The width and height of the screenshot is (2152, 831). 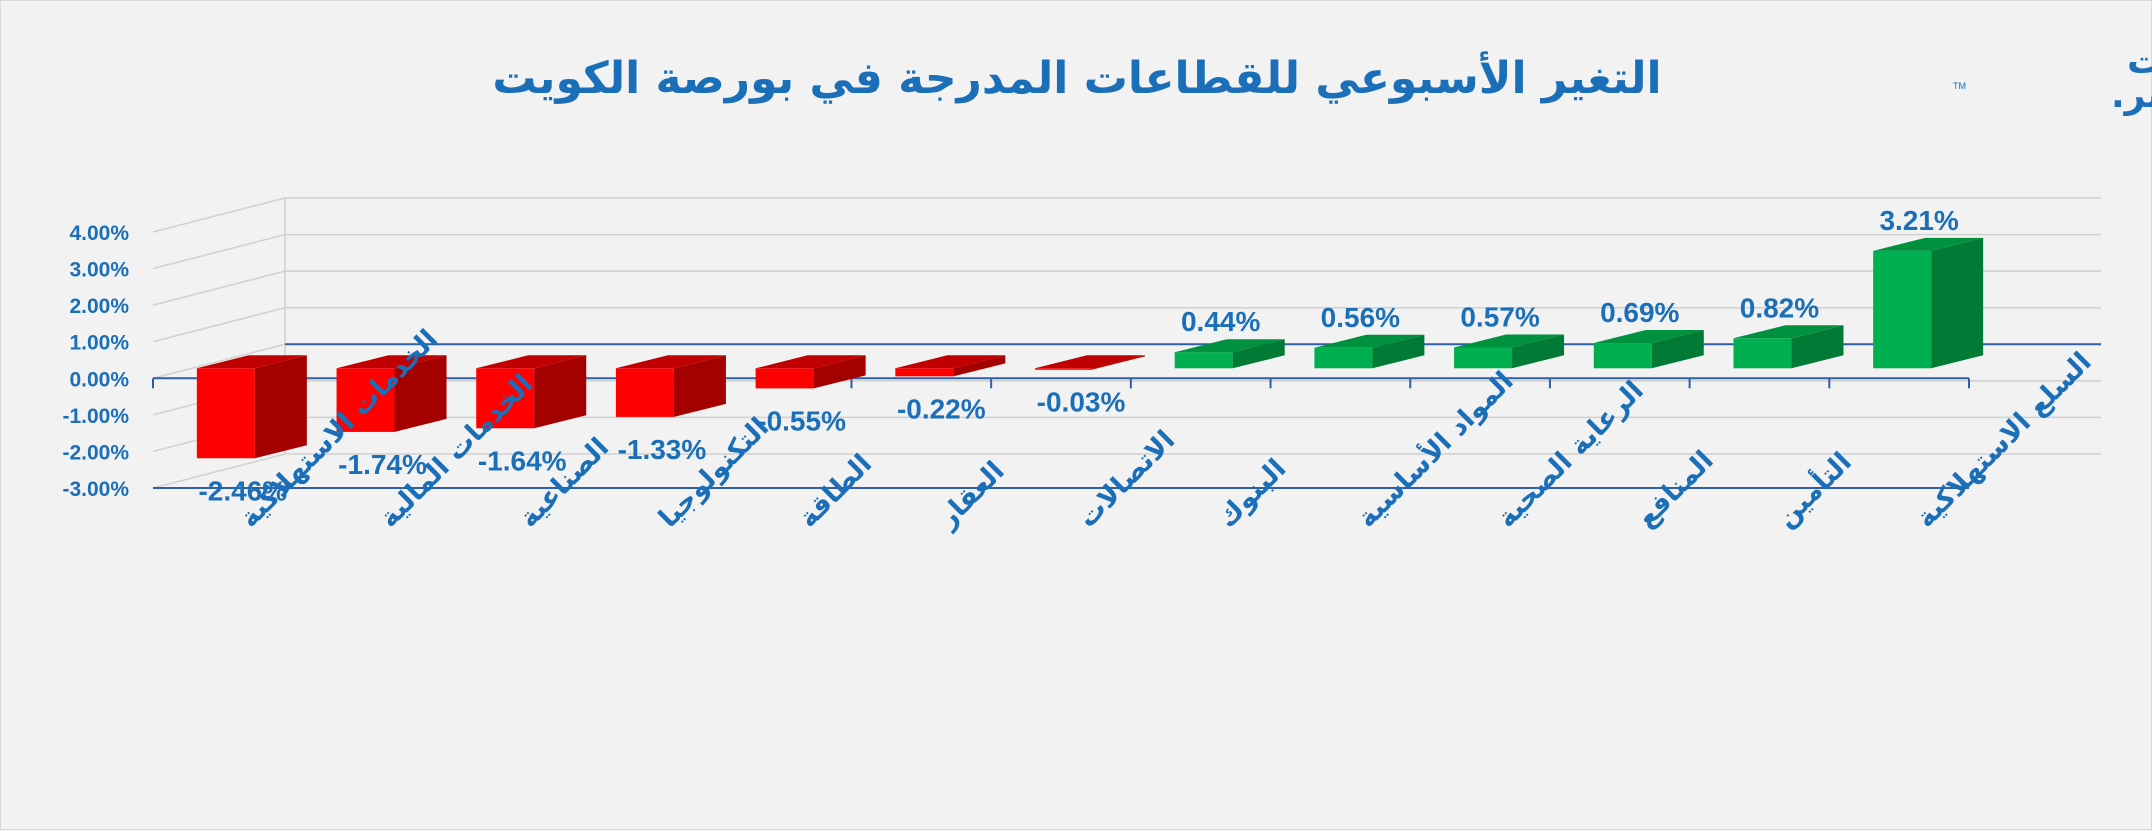 I want to click on data-label: 0.44%, so click(x=1220, y=321).